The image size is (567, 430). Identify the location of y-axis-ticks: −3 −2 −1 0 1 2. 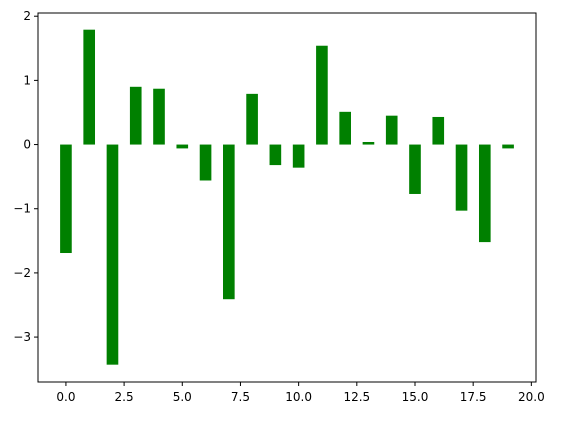
(25, 176).